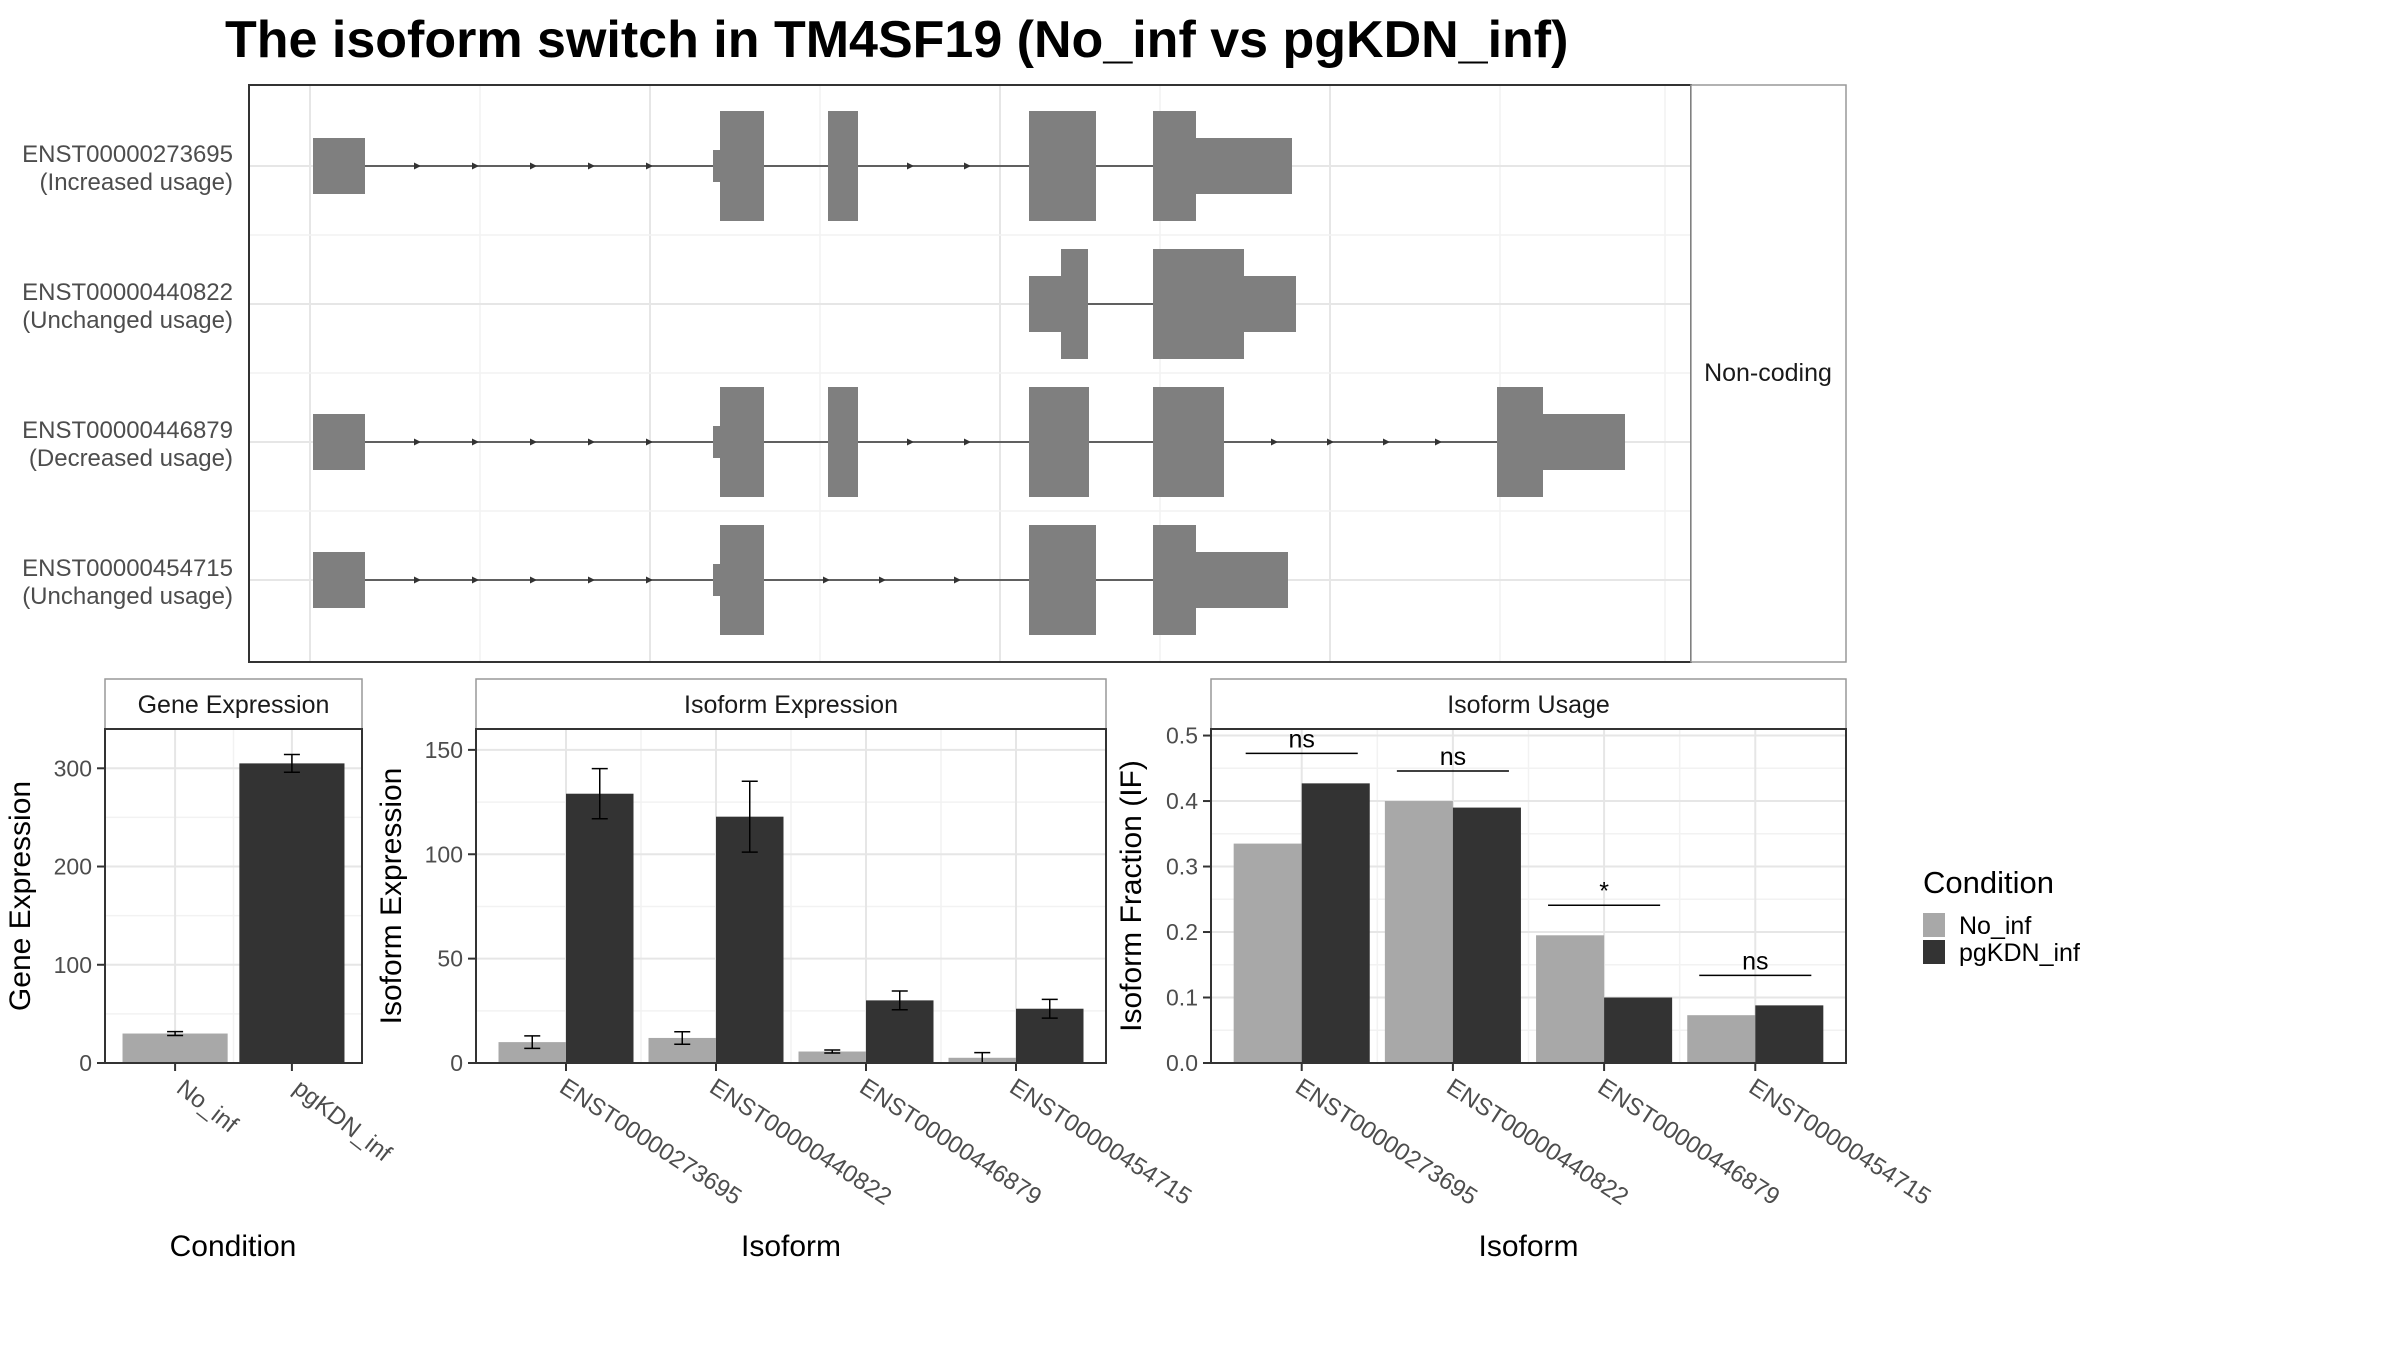 This screenshot has height=1350, width=2400. Describe the element at coordinates (1768, 373) in the screenshot. I see `structure-strip` at that location.